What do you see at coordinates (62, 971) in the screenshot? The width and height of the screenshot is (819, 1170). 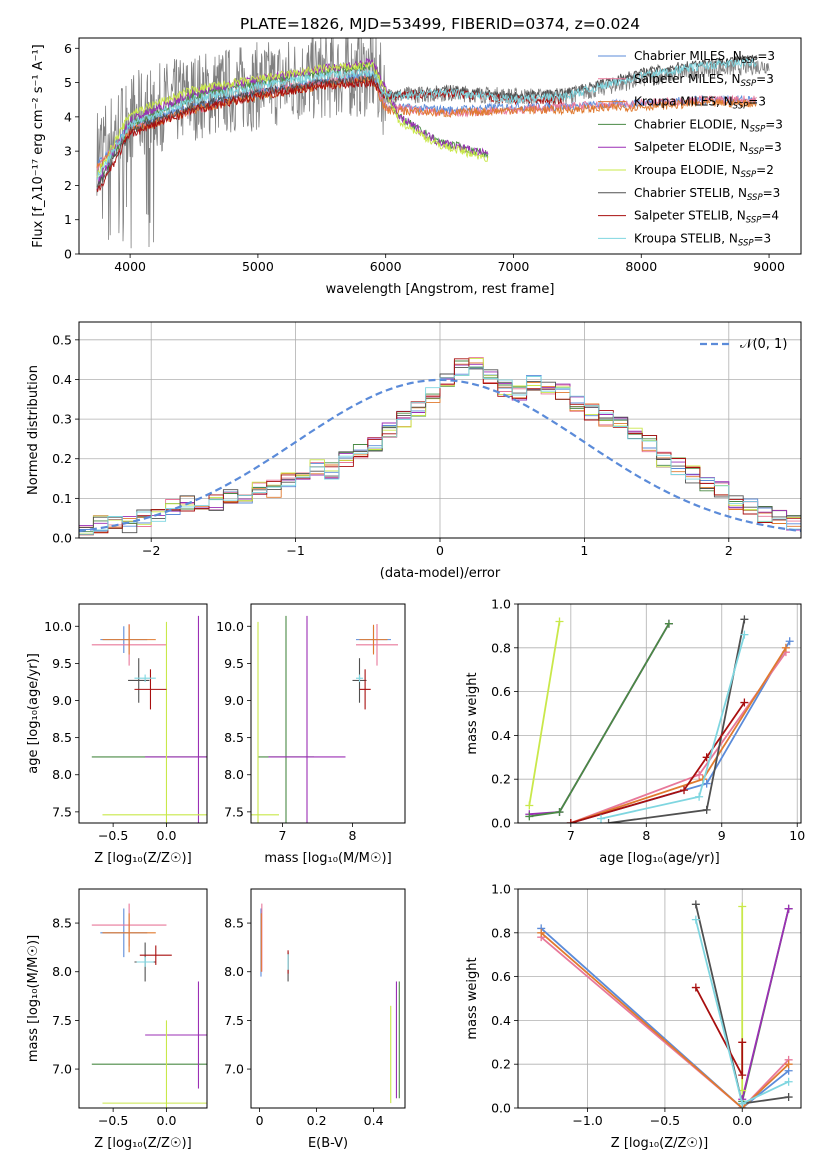 I see `y-tick-label-2: 8.0` at bounding box center [62, 971].